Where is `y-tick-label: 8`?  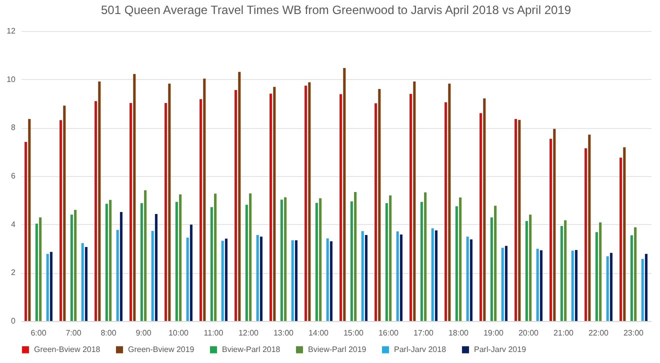
y-tick-label: 8 is located at coordinates (13, 127).